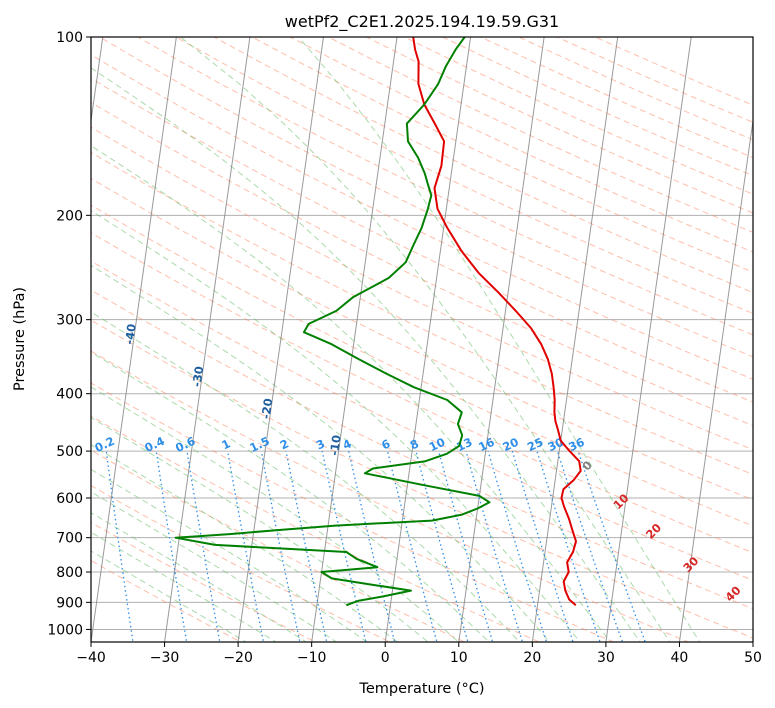 The image size is (775, 708). Describe the element at coordinates (69, 334) in the screenshot. I see `y-axis: 100 200 300 400 500 600 700 800 900 1000` at that location.